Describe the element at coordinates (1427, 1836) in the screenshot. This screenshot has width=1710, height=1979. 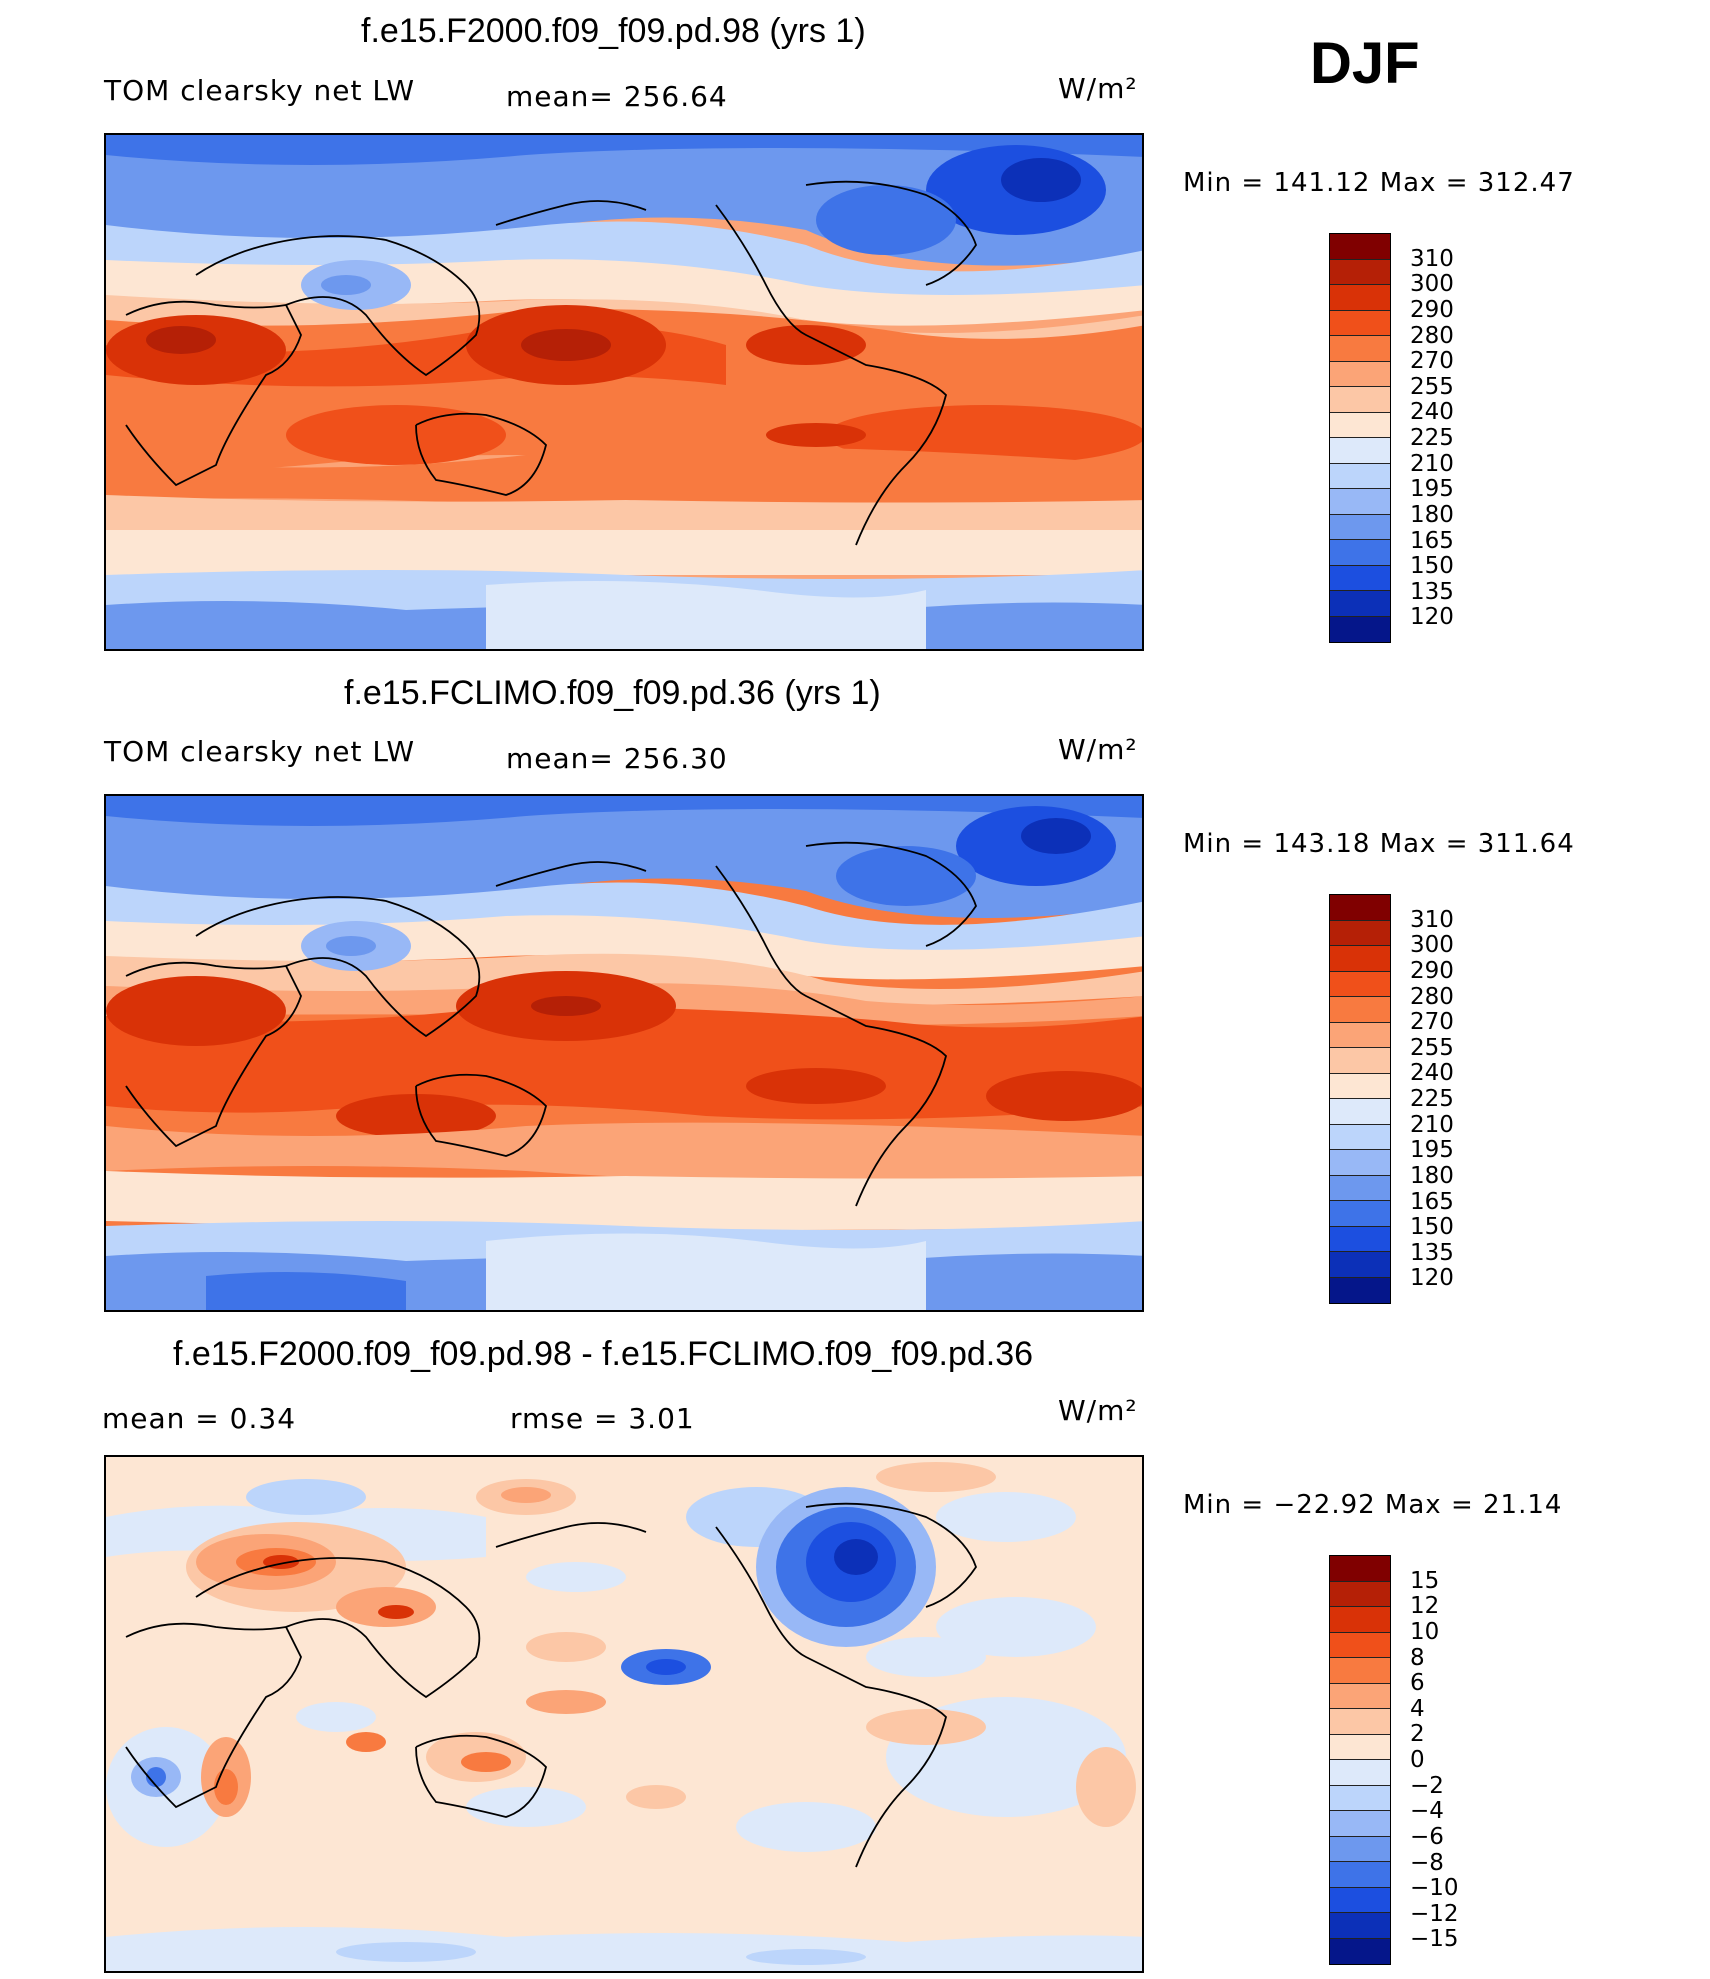
I see `colorbar-tick-label: −6` at that location.